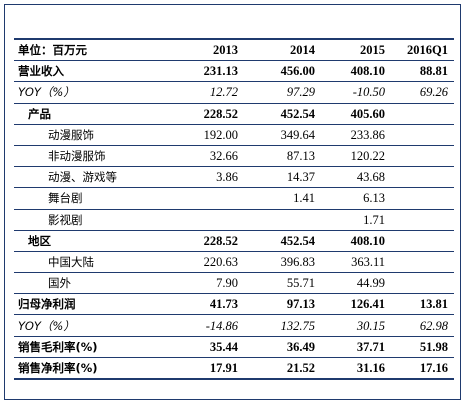 The width and height of the screenshot is (467, 406). What do you see at coordinates (89, 304) in the screenshot?
I see `row-label: 归母净利润` at bounding box center [89, 304].